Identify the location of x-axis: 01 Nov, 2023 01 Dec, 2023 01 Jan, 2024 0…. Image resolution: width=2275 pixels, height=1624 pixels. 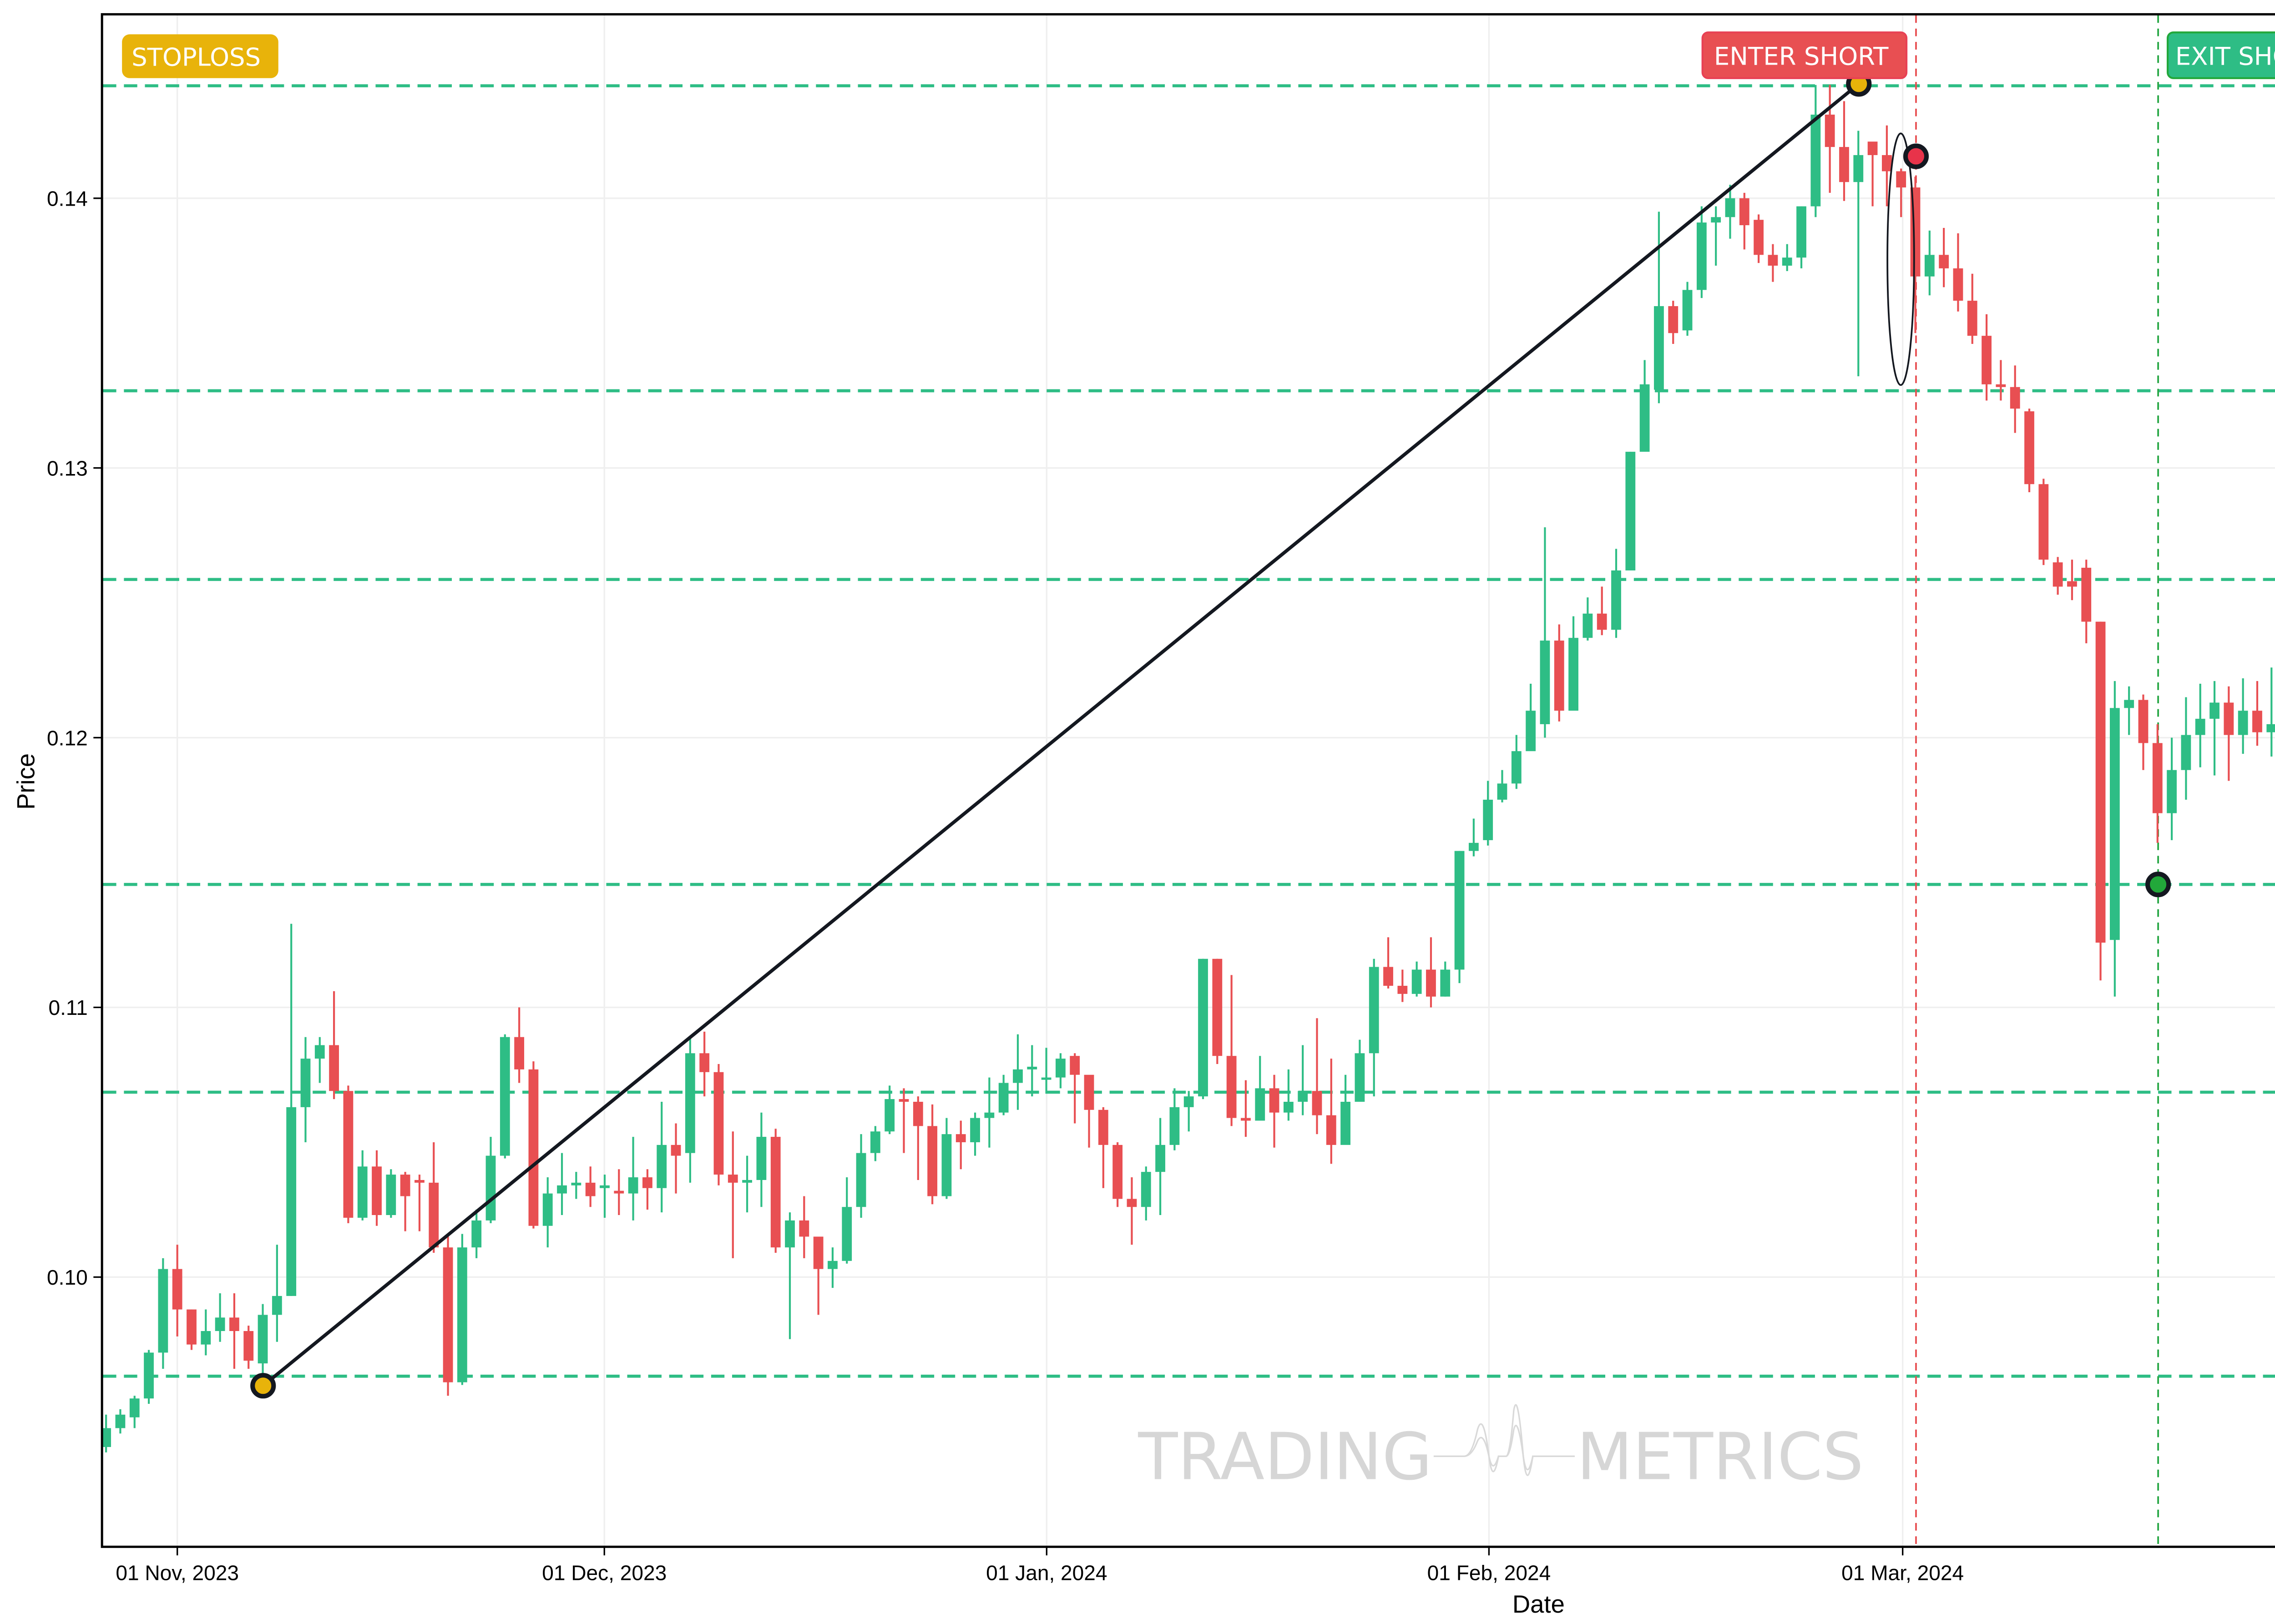
(1040, 1583).